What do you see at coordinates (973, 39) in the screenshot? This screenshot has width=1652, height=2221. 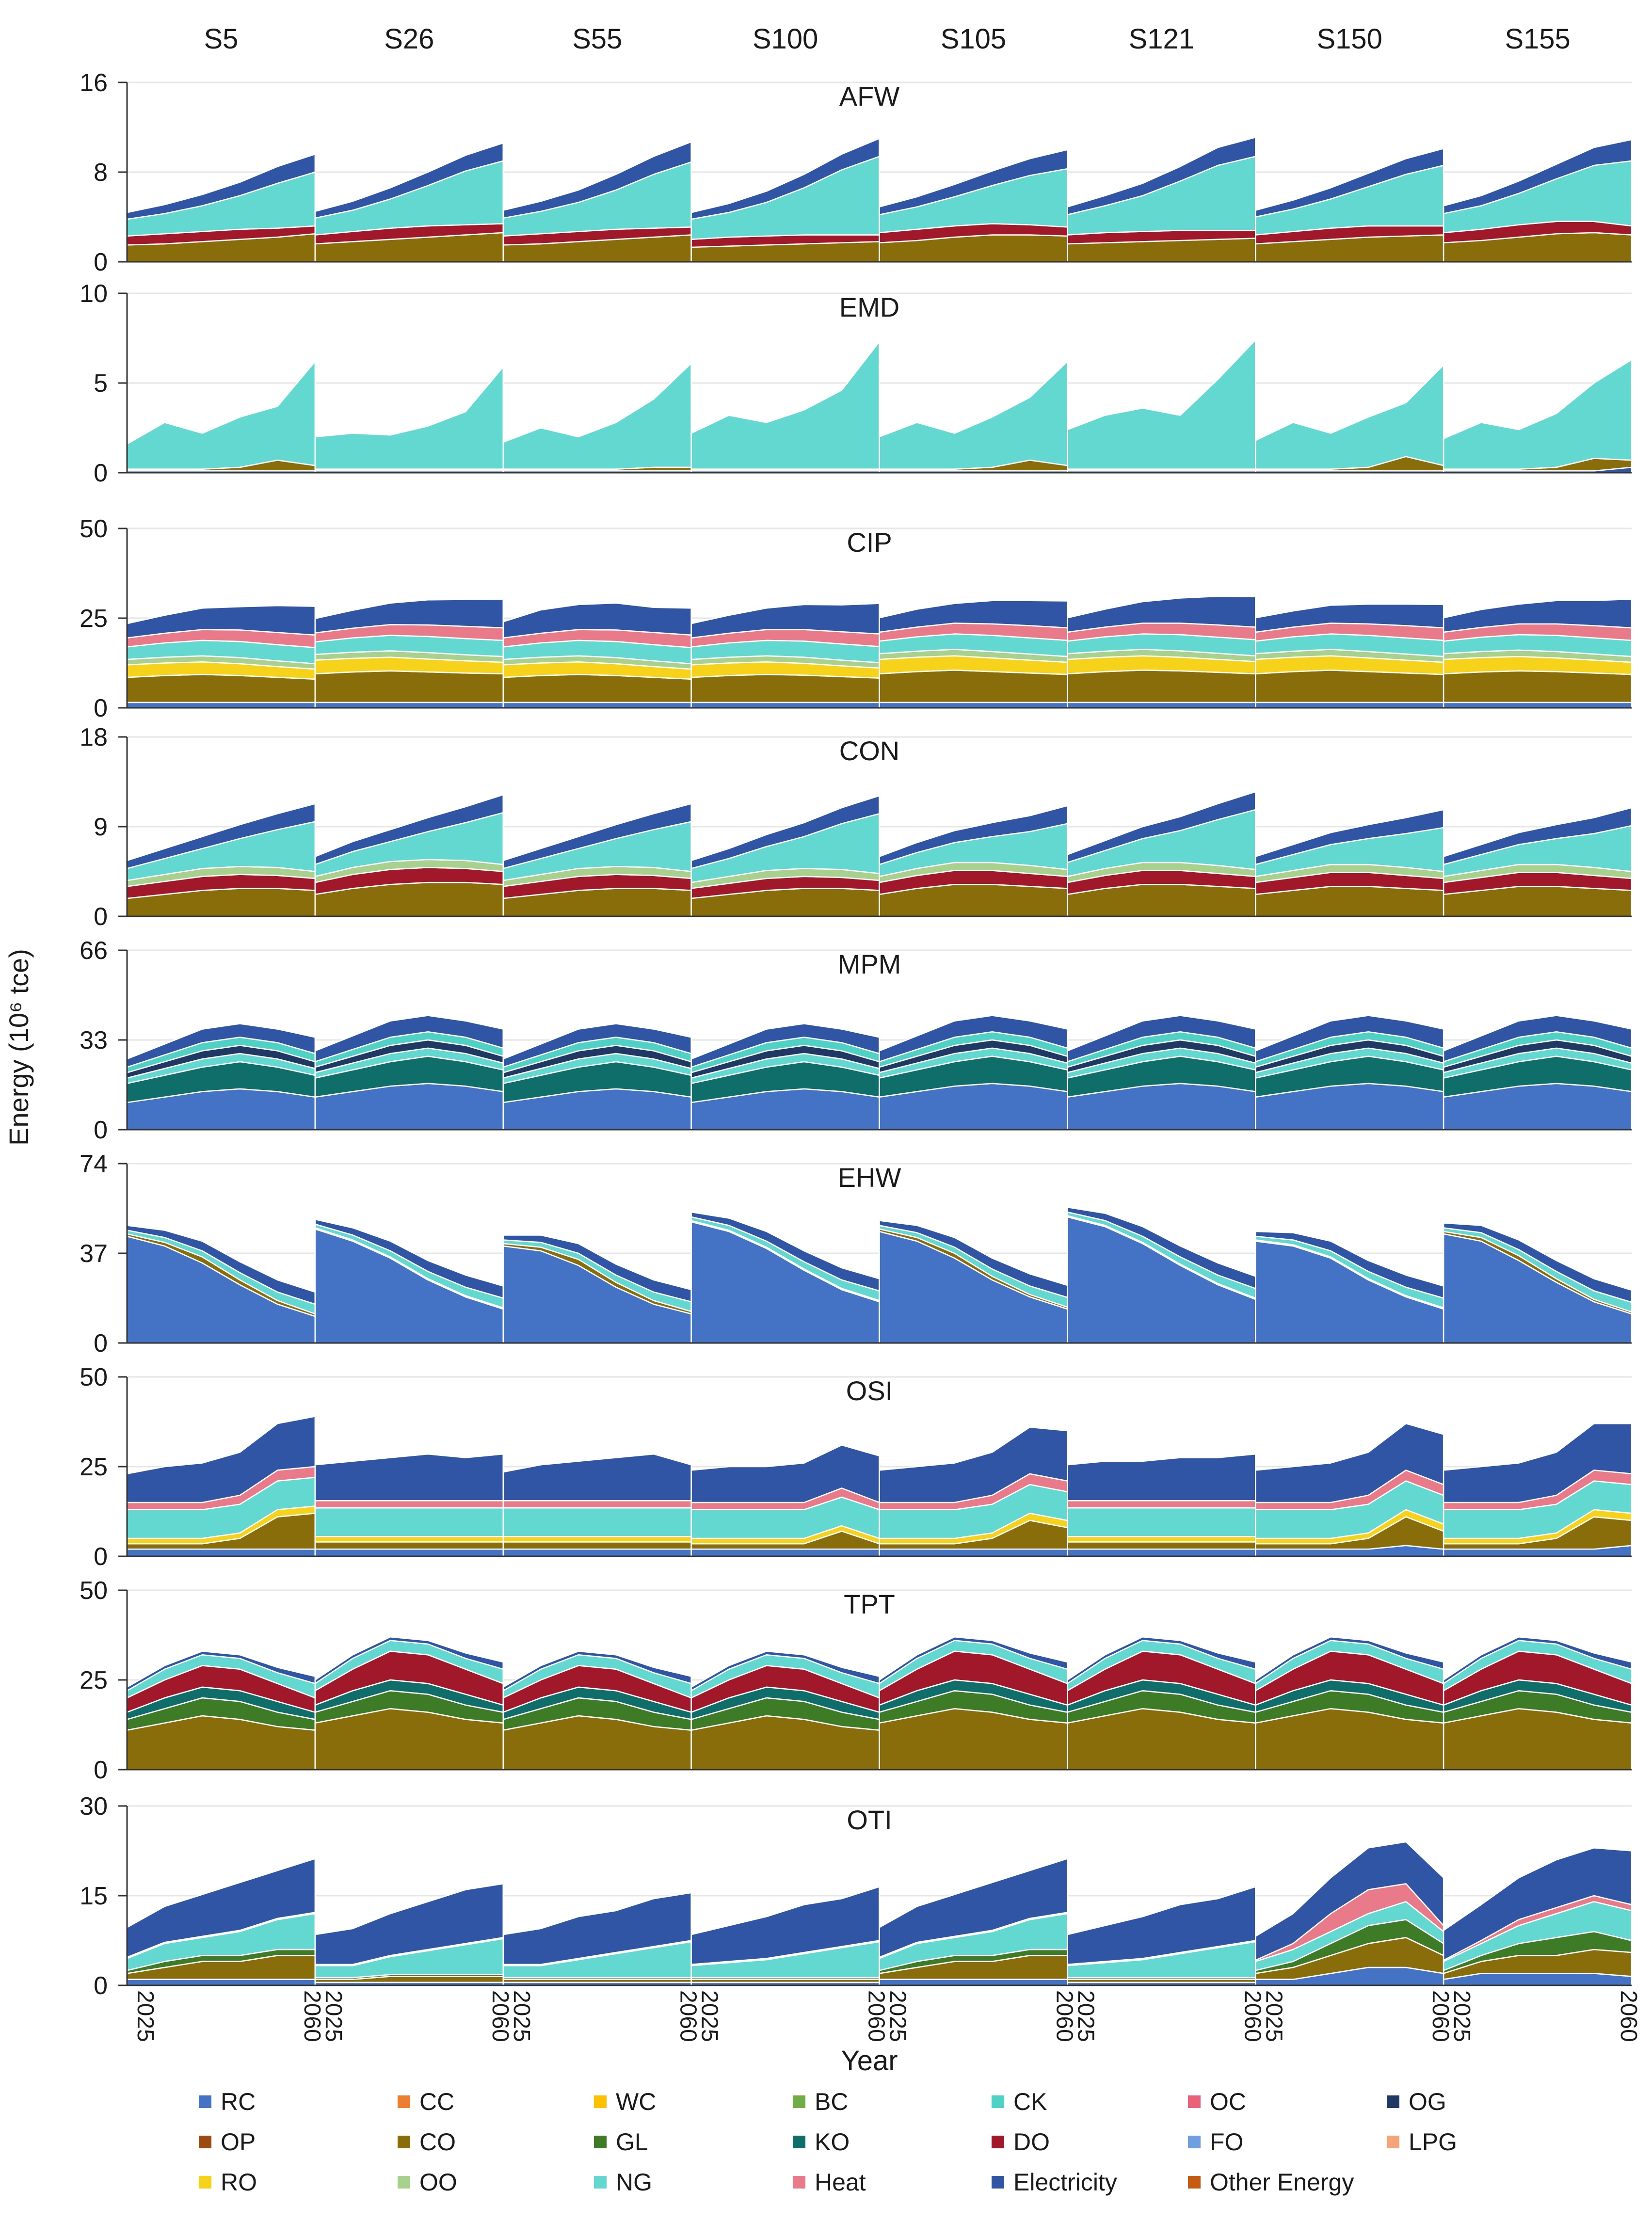 I see `scenario-label-S105: S105` at bounding box center [973, 39].